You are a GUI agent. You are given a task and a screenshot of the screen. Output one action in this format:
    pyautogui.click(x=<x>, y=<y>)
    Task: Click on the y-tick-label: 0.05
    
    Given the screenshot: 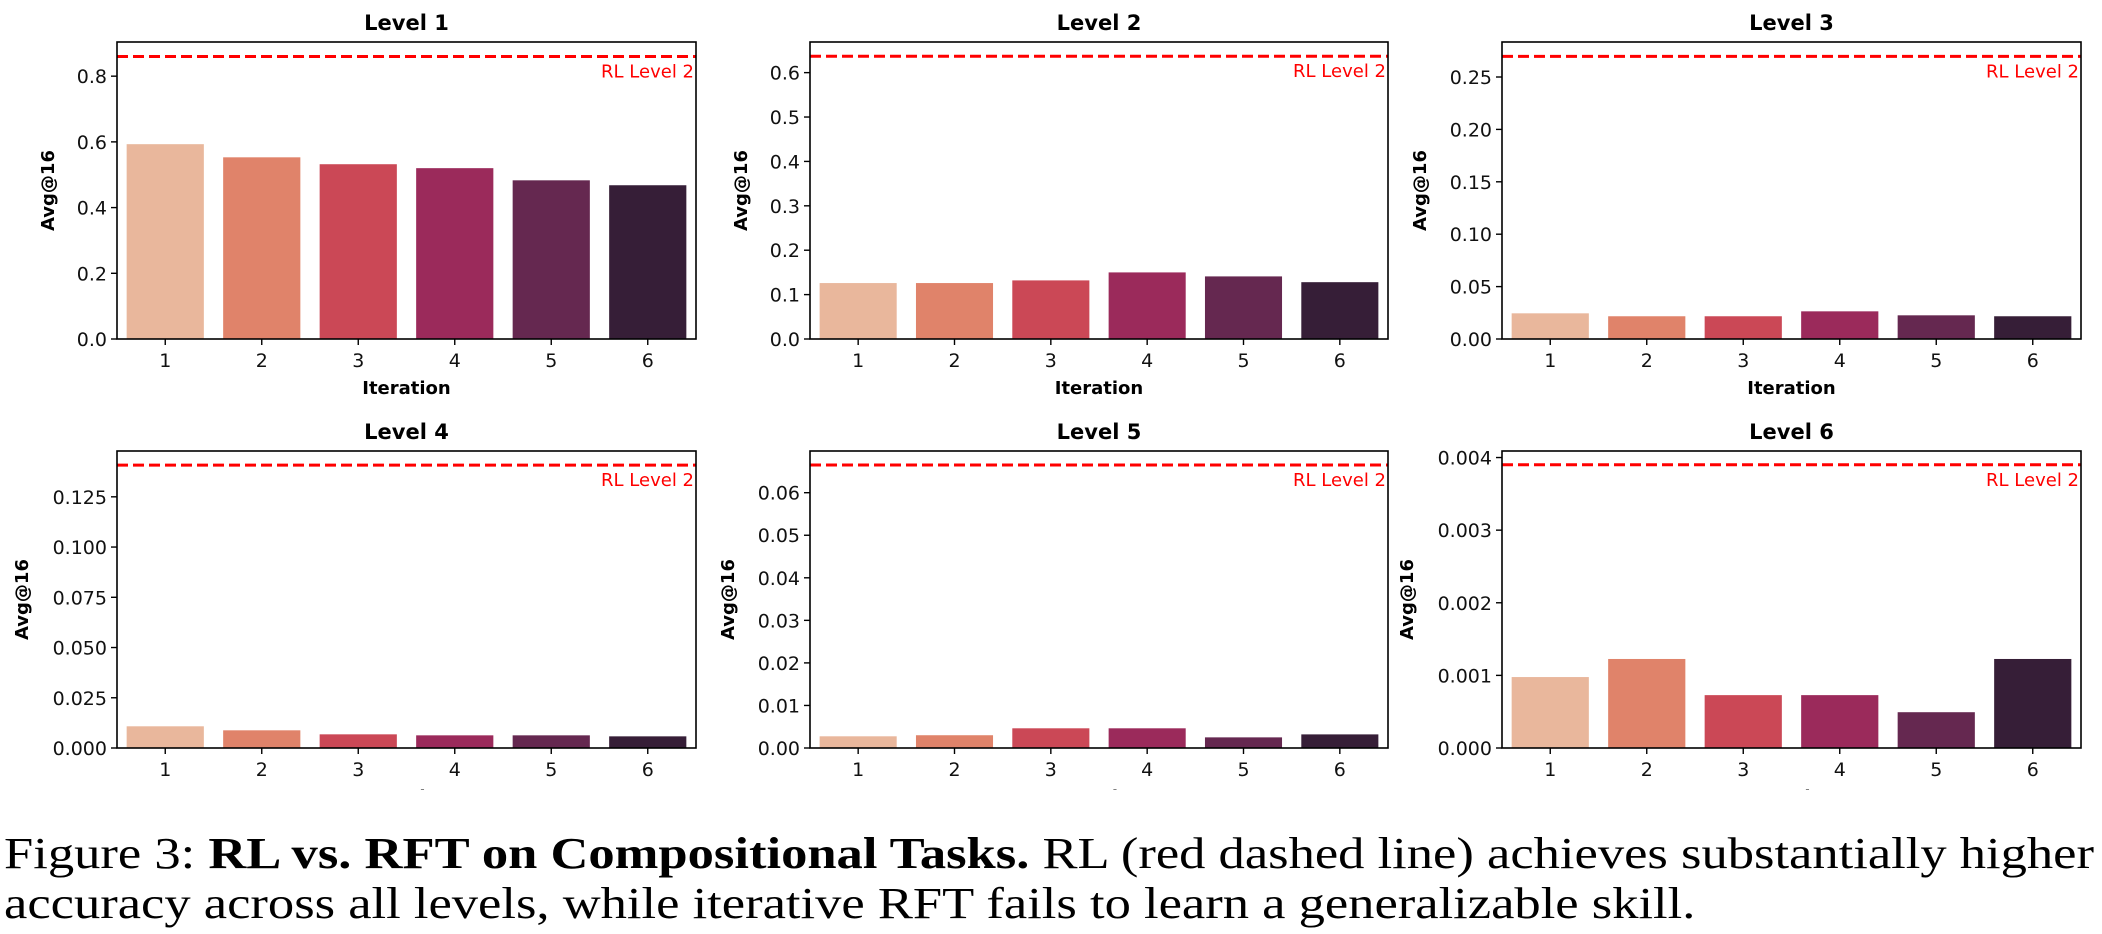 What is the action you would take?
    pyautogui.click(x=1471, y=288)
    